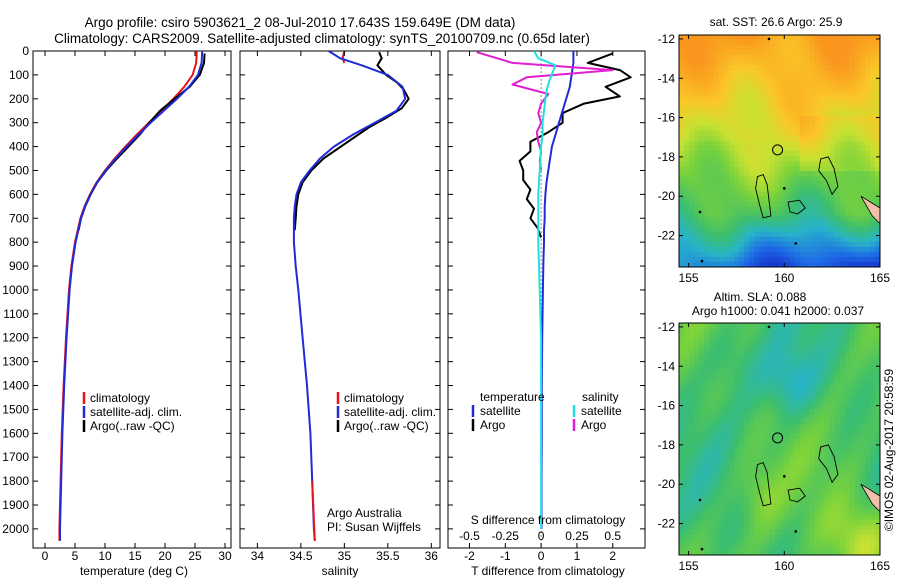  Describe the element at coordinates (132, 426) in the screenshot. I see `legend-label-argo: Argo(..raw -QC)` at that location.